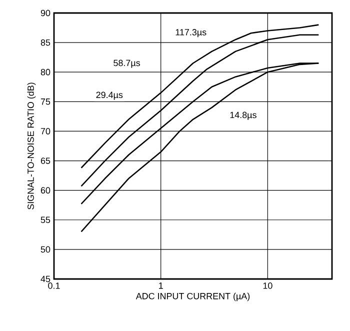  Describe the element at coordinates (45, 220) in the screenshot. I see `y-tick-label: 55` at that location.